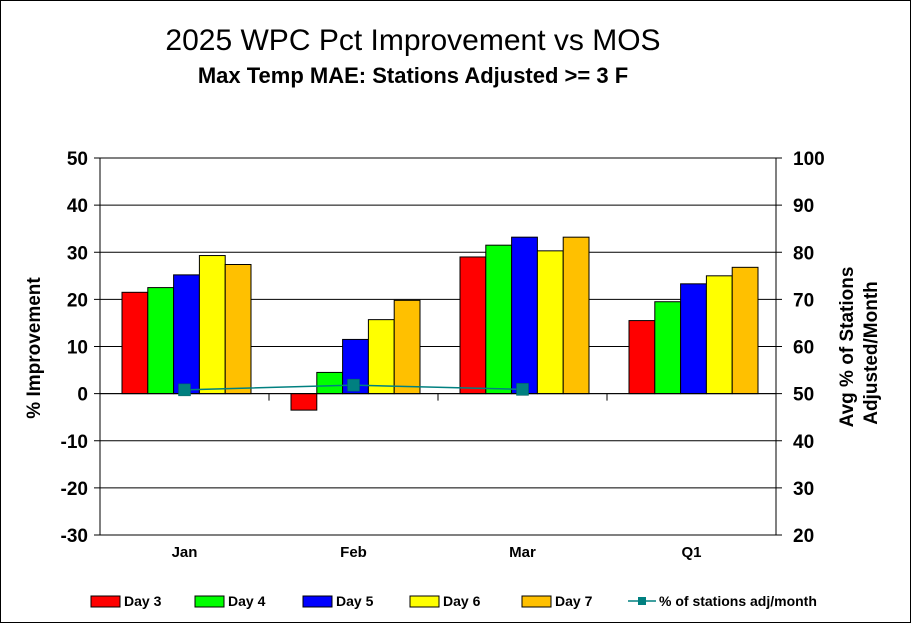 This screenshot has height=623, width=911. I want to click on legend-item-day-4: Day 4, so click(230, 601).